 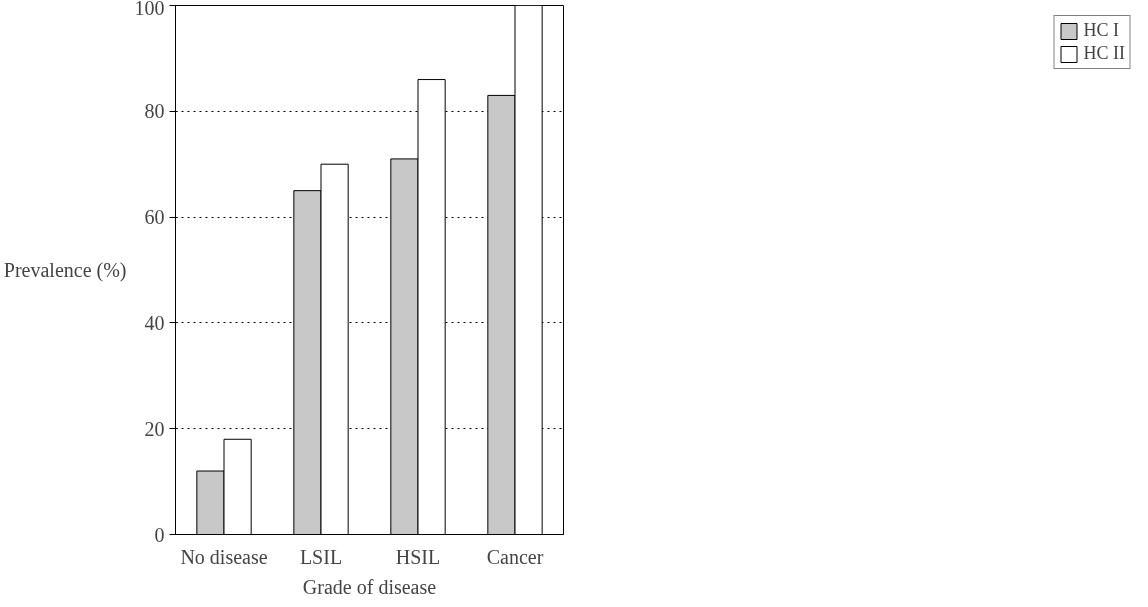 I want to click on y-tick-label: 20, so click(x=154, y=428).